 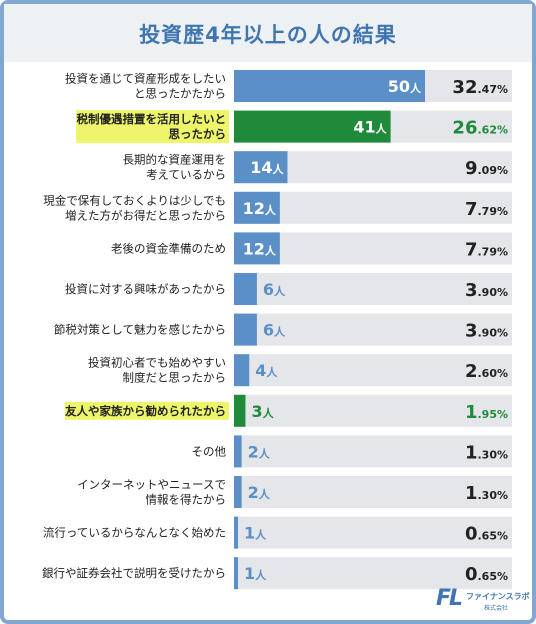 What do you see at coordinates (262, 411) in the screenshot?
I see `value-label: 3人` at bounding box center [262, 411].